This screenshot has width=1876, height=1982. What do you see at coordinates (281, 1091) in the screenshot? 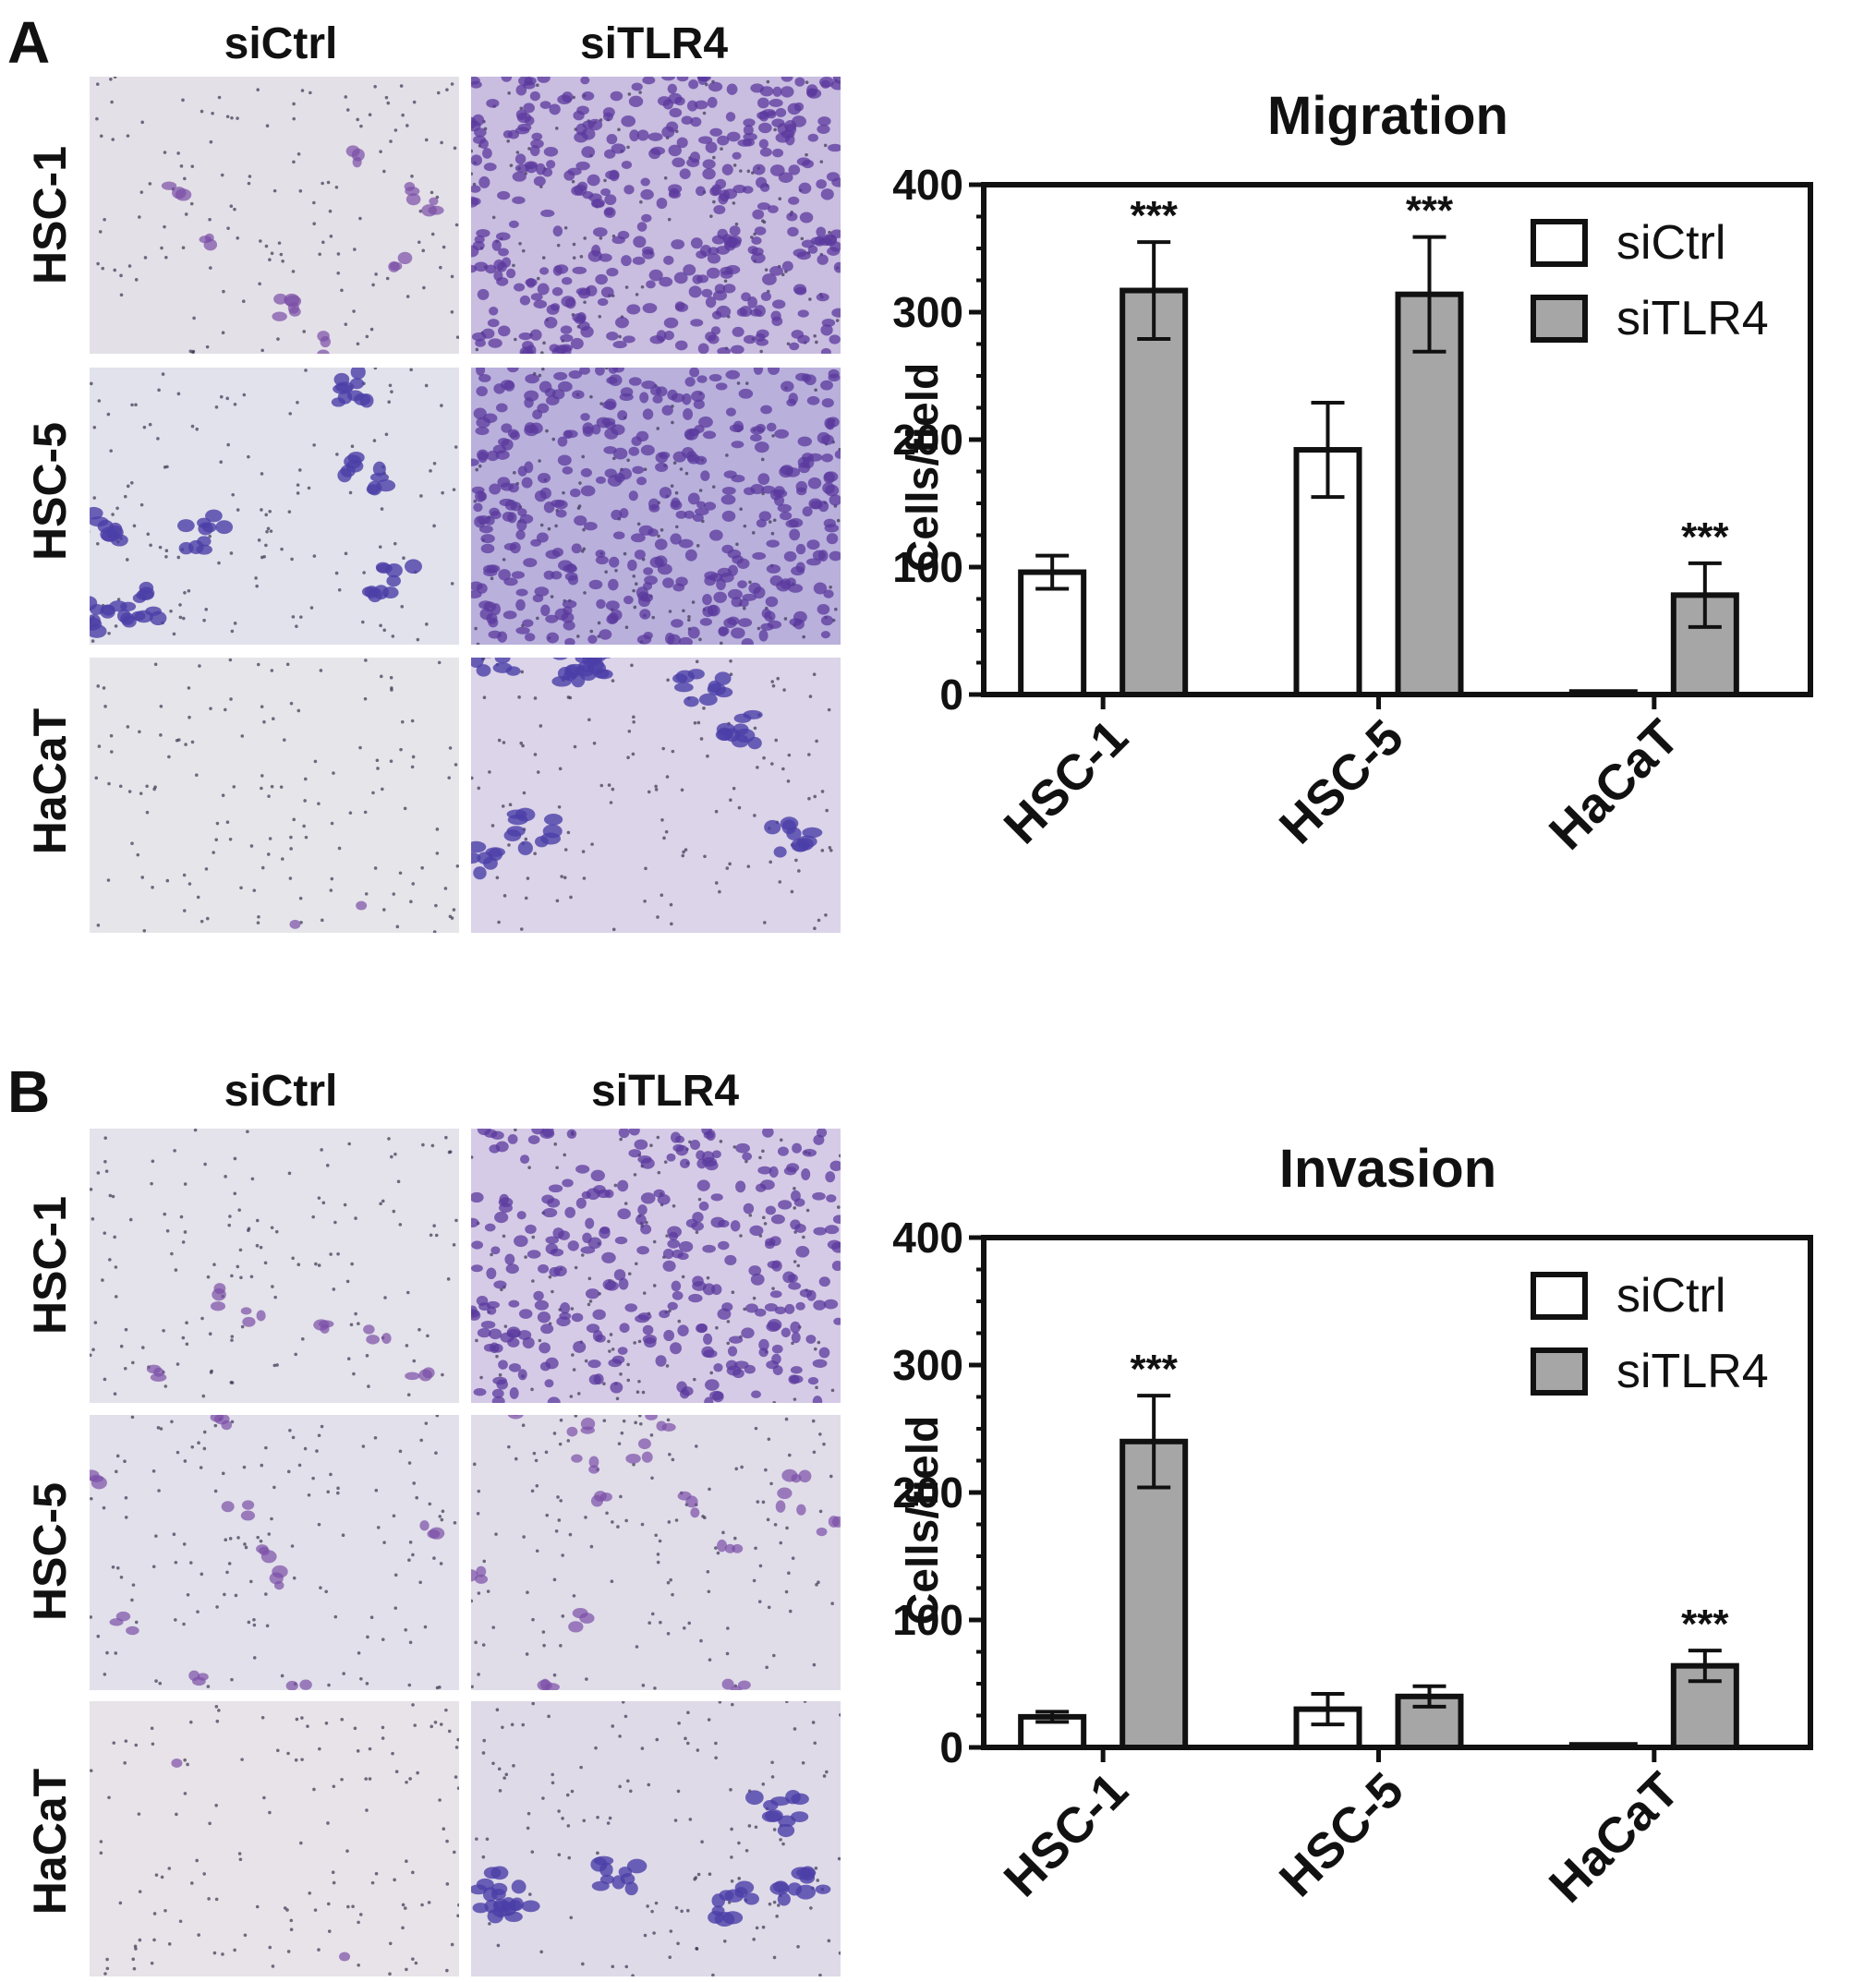
I see `panel-b-col-header-sictrl: siCtrl` at bounding box center [281, 1091].